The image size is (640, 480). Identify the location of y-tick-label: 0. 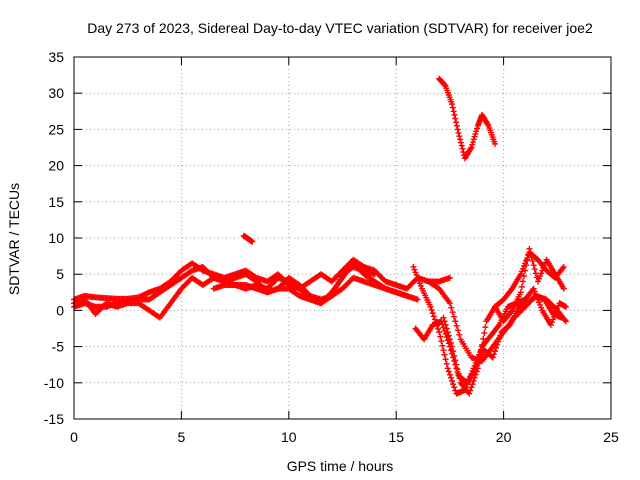
(60, 310).